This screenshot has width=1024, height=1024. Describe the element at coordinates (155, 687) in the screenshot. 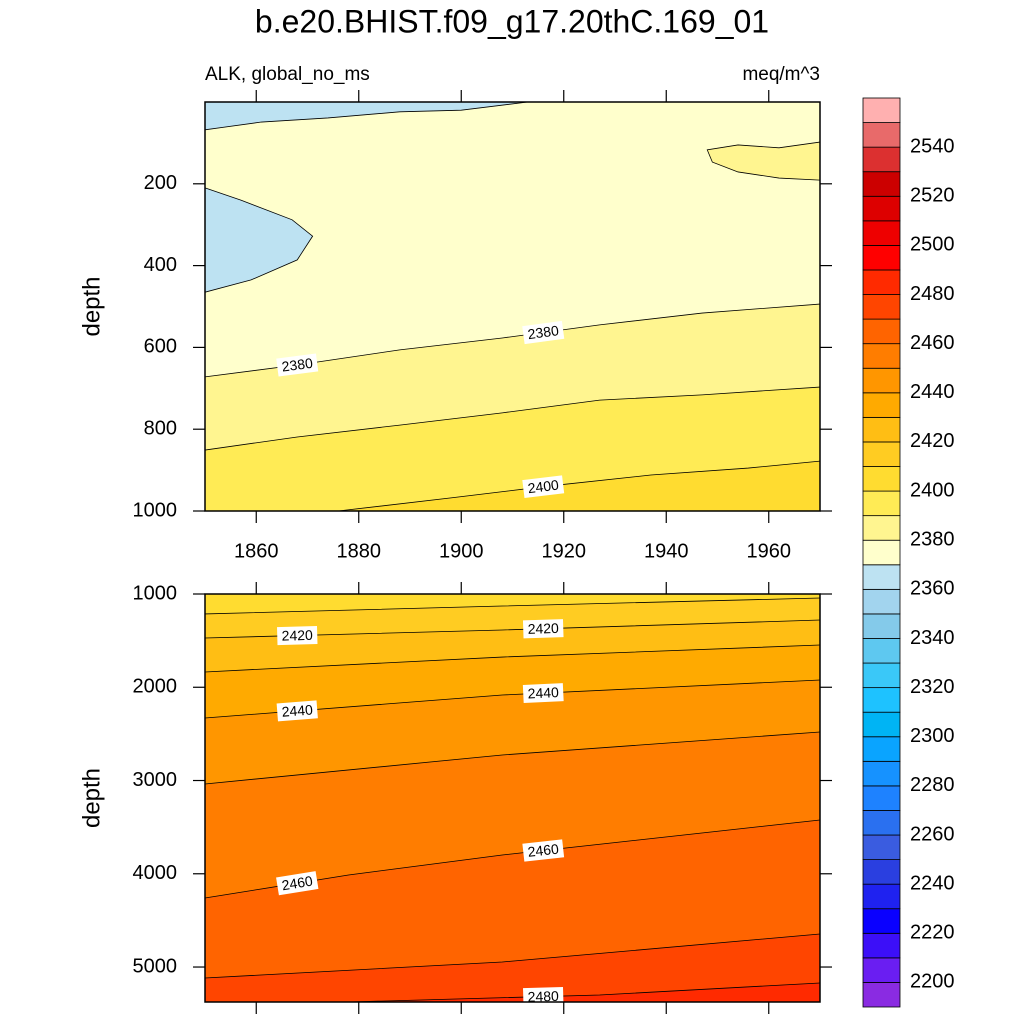

I see `y-tick-label: 2000` at that location.